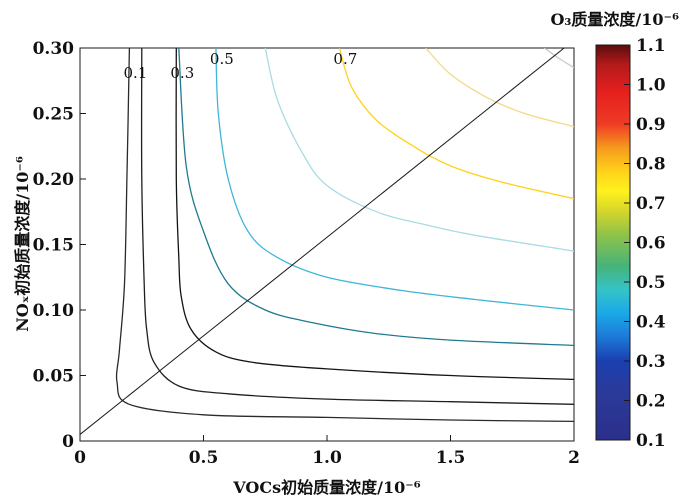 This screenshot has width=691, height=501. What do you see at coordinates (574, 458) in the screenshot?
I see `x-tick-label: 2` at bounding box center [574, 458].